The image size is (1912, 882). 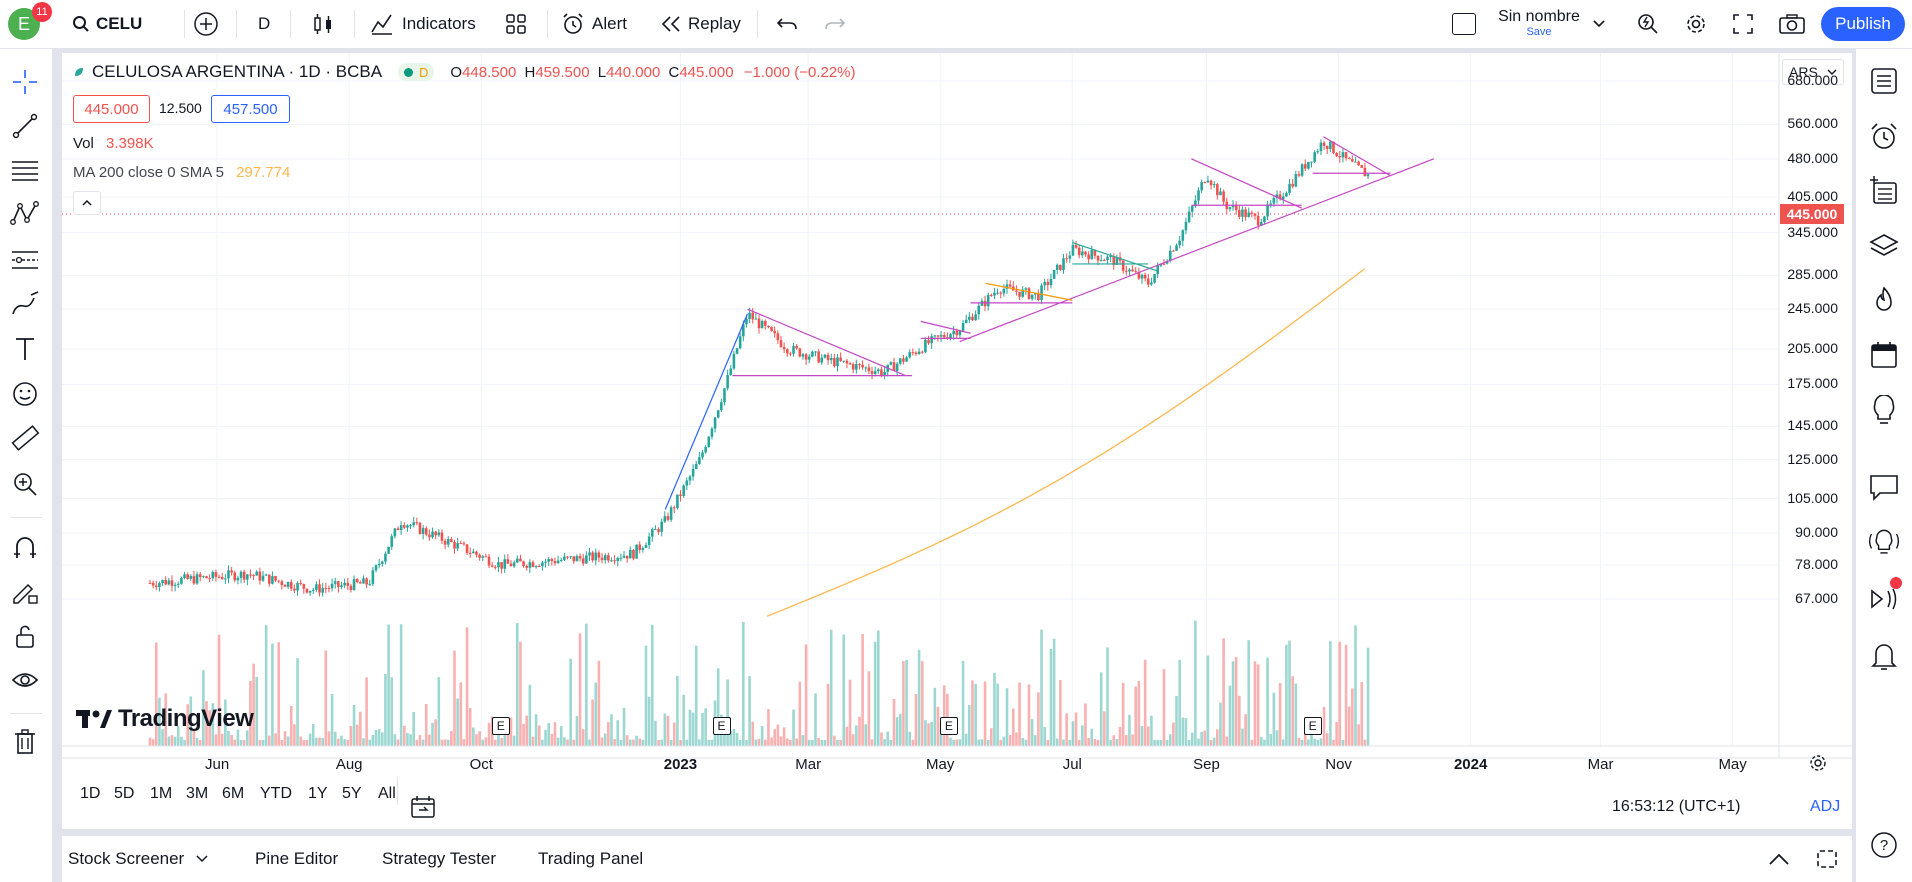 What do you see at coordinates (263, 172) in the screenshot?
I see `ma-value: 297.774` at bounding box center [263, 172].